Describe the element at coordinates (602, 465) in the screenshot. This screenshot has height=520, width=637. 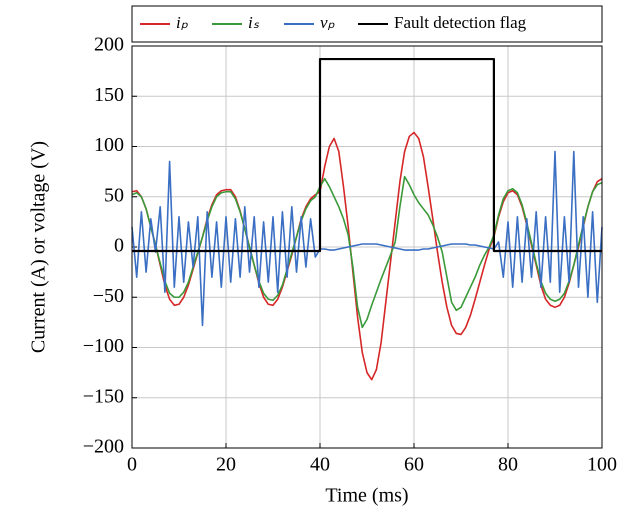
I see `x-tick-label: 100` at that location.